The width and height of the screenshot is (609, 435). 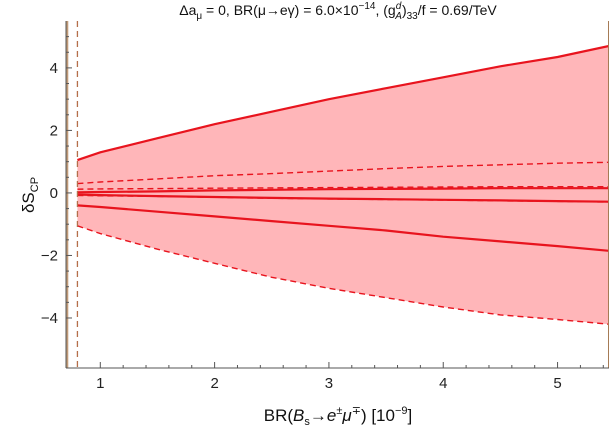 What do you see at coordinates (327, 10) in the screenshot?
I see `title-eq2: ) = 6.0×10` at bounding box center [327, 10].